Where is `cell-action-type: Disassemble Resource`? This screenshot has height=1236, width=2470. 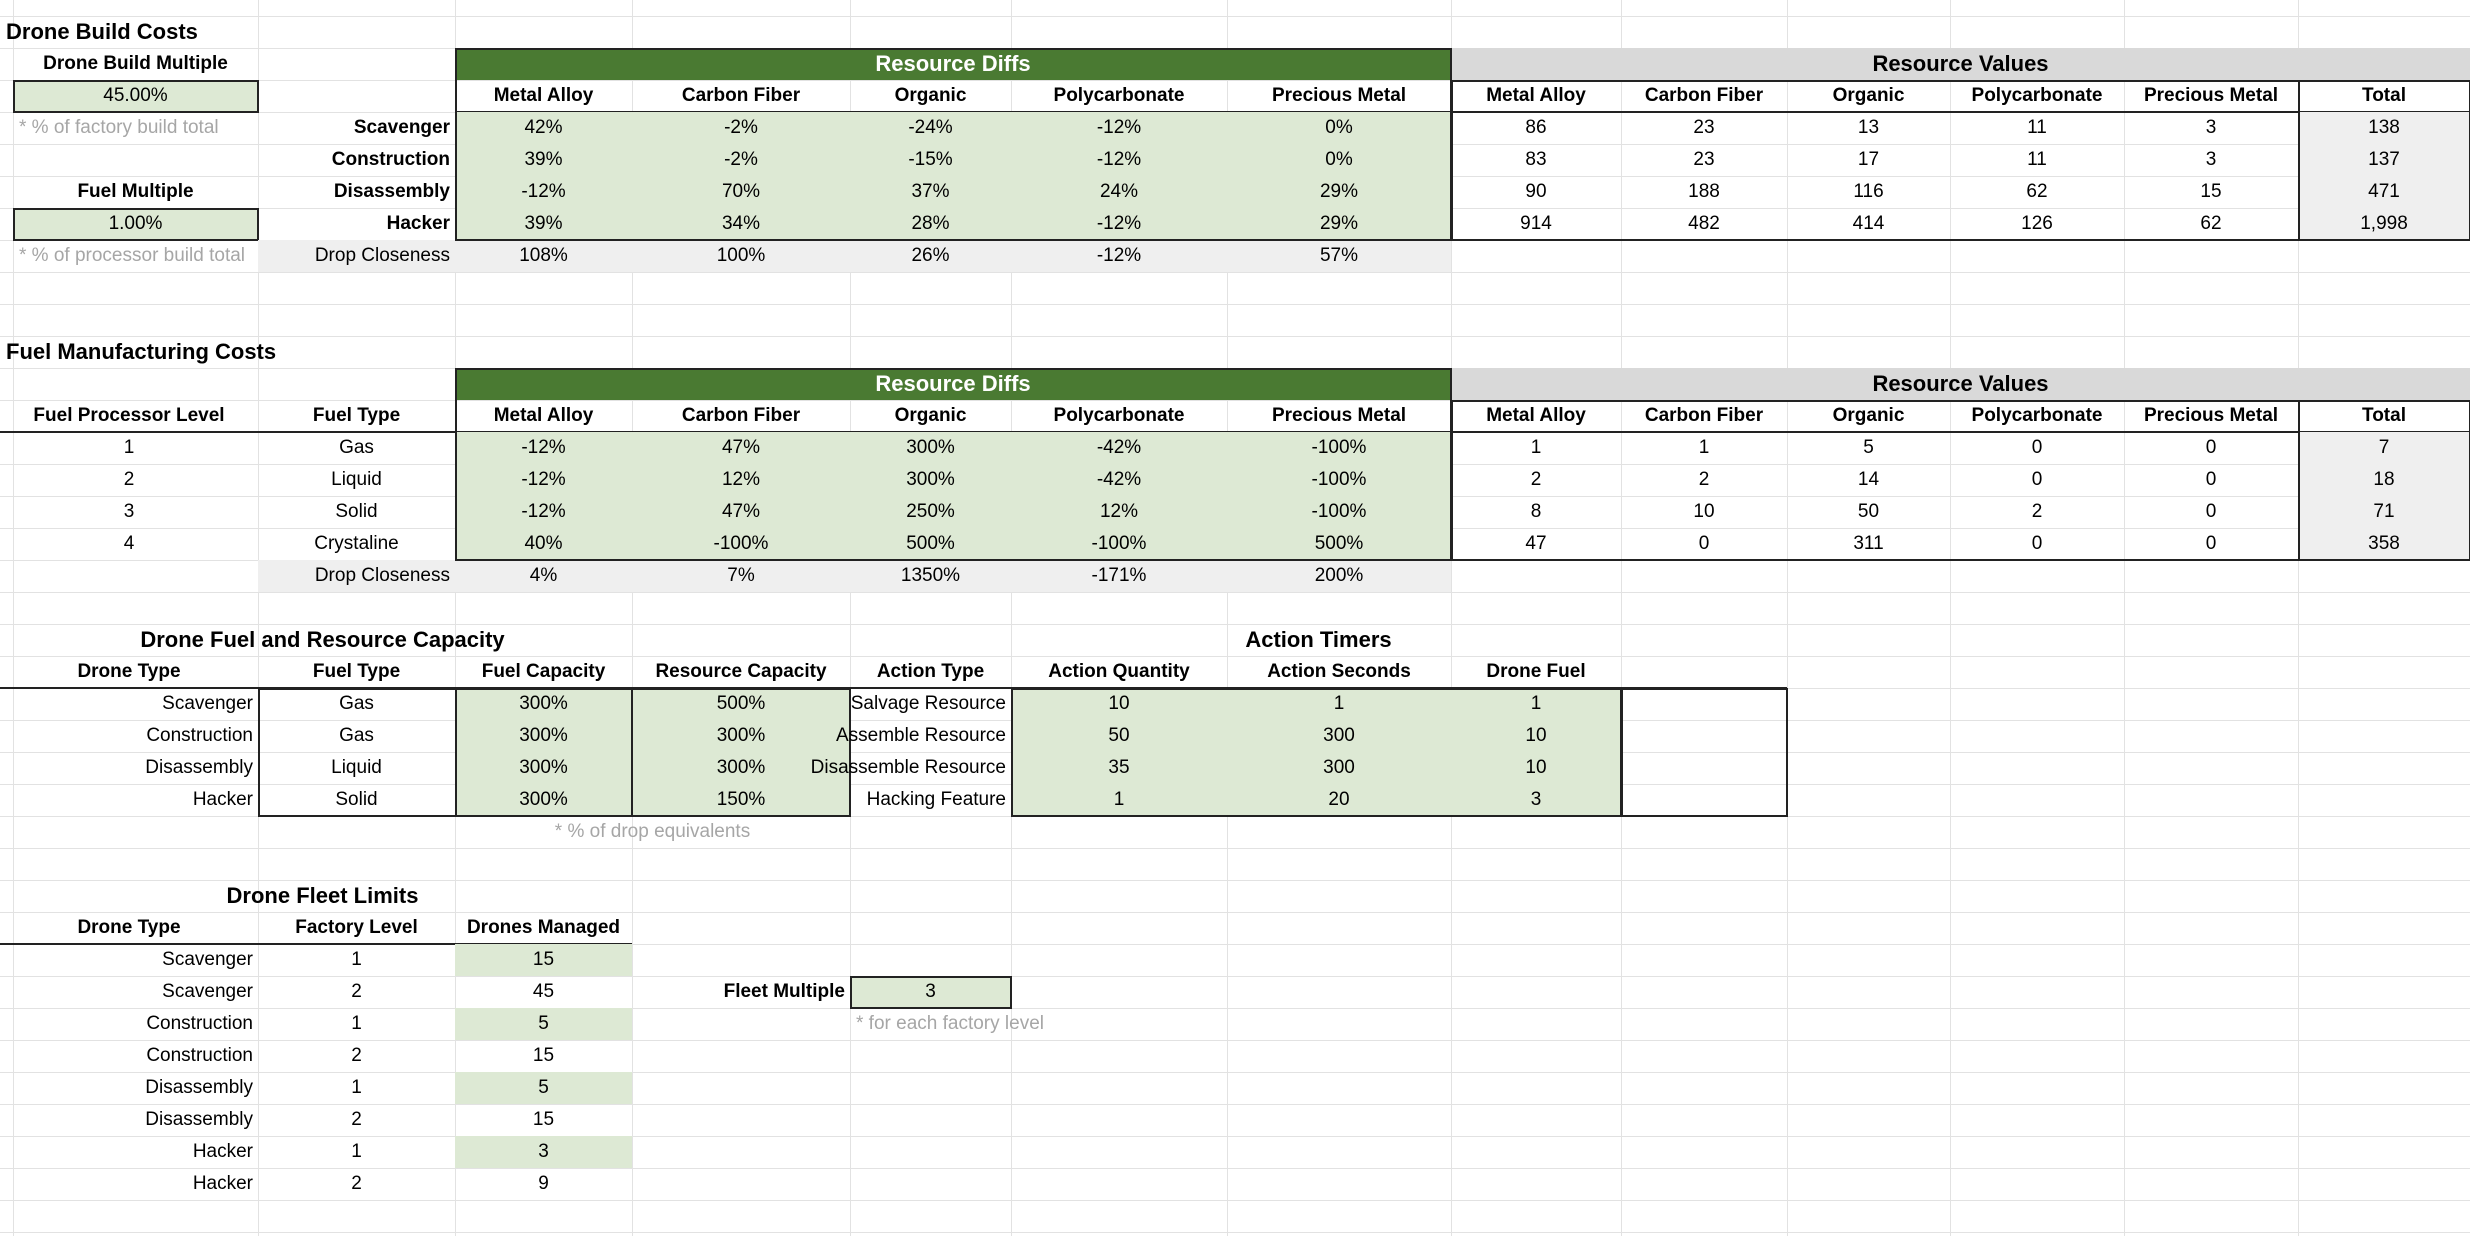 cell-action-type: Disassemble Resource is located at coordinates (908, 767).